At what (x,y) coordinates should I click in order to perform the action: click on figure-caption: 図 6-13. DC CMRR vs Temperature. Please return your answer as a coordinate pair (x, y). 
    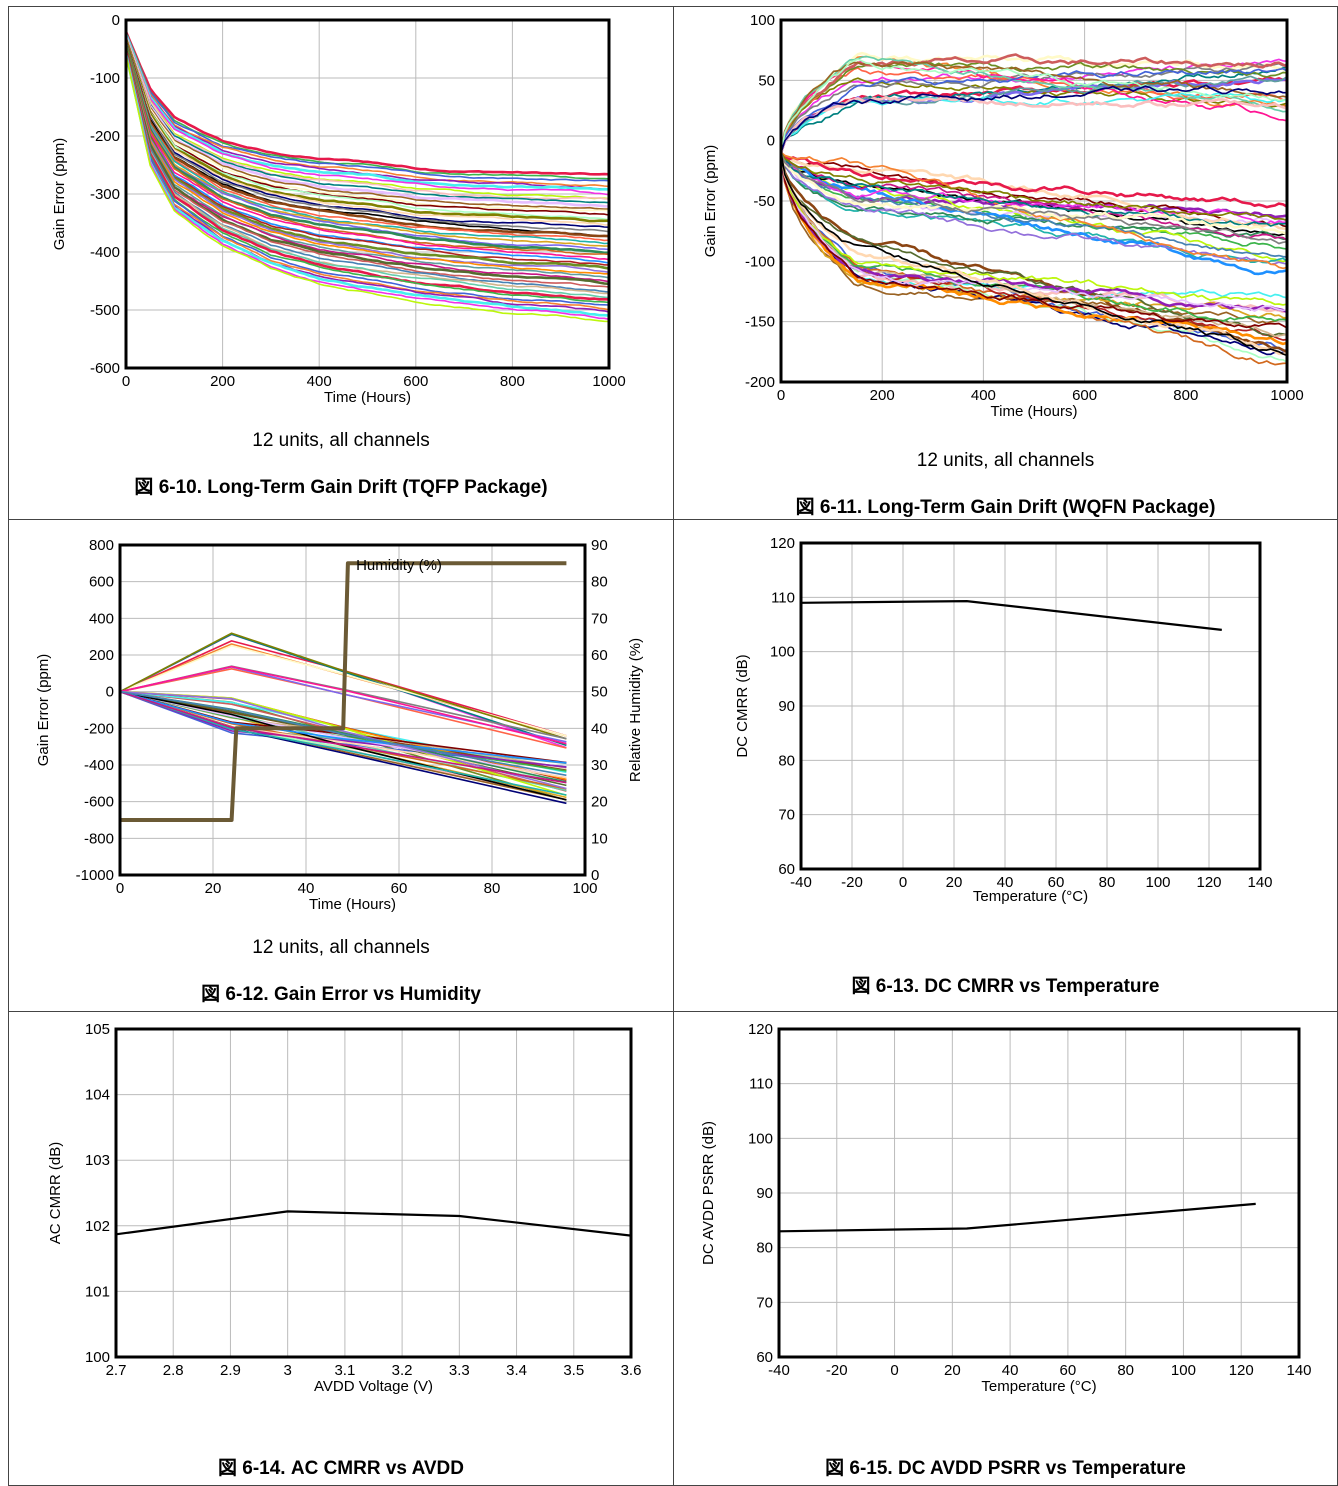
    Looking at the image, I should click on (1005, 986).